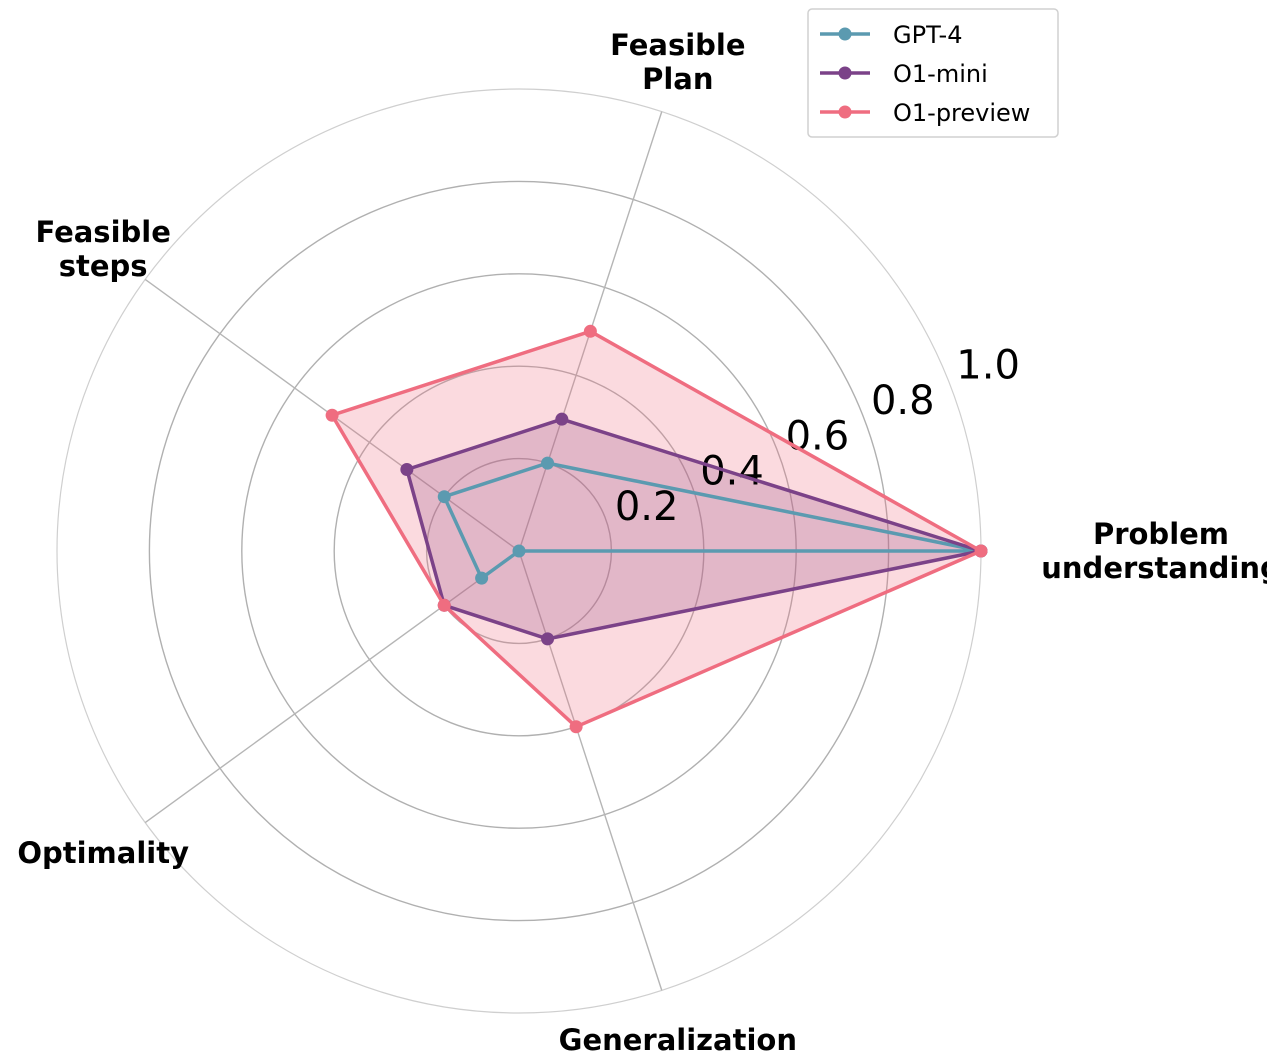  What do you see at coordinates (1154, 568) in the screenshot?
I see `category-label-line: understanding` at bounding box center [1154, 568].